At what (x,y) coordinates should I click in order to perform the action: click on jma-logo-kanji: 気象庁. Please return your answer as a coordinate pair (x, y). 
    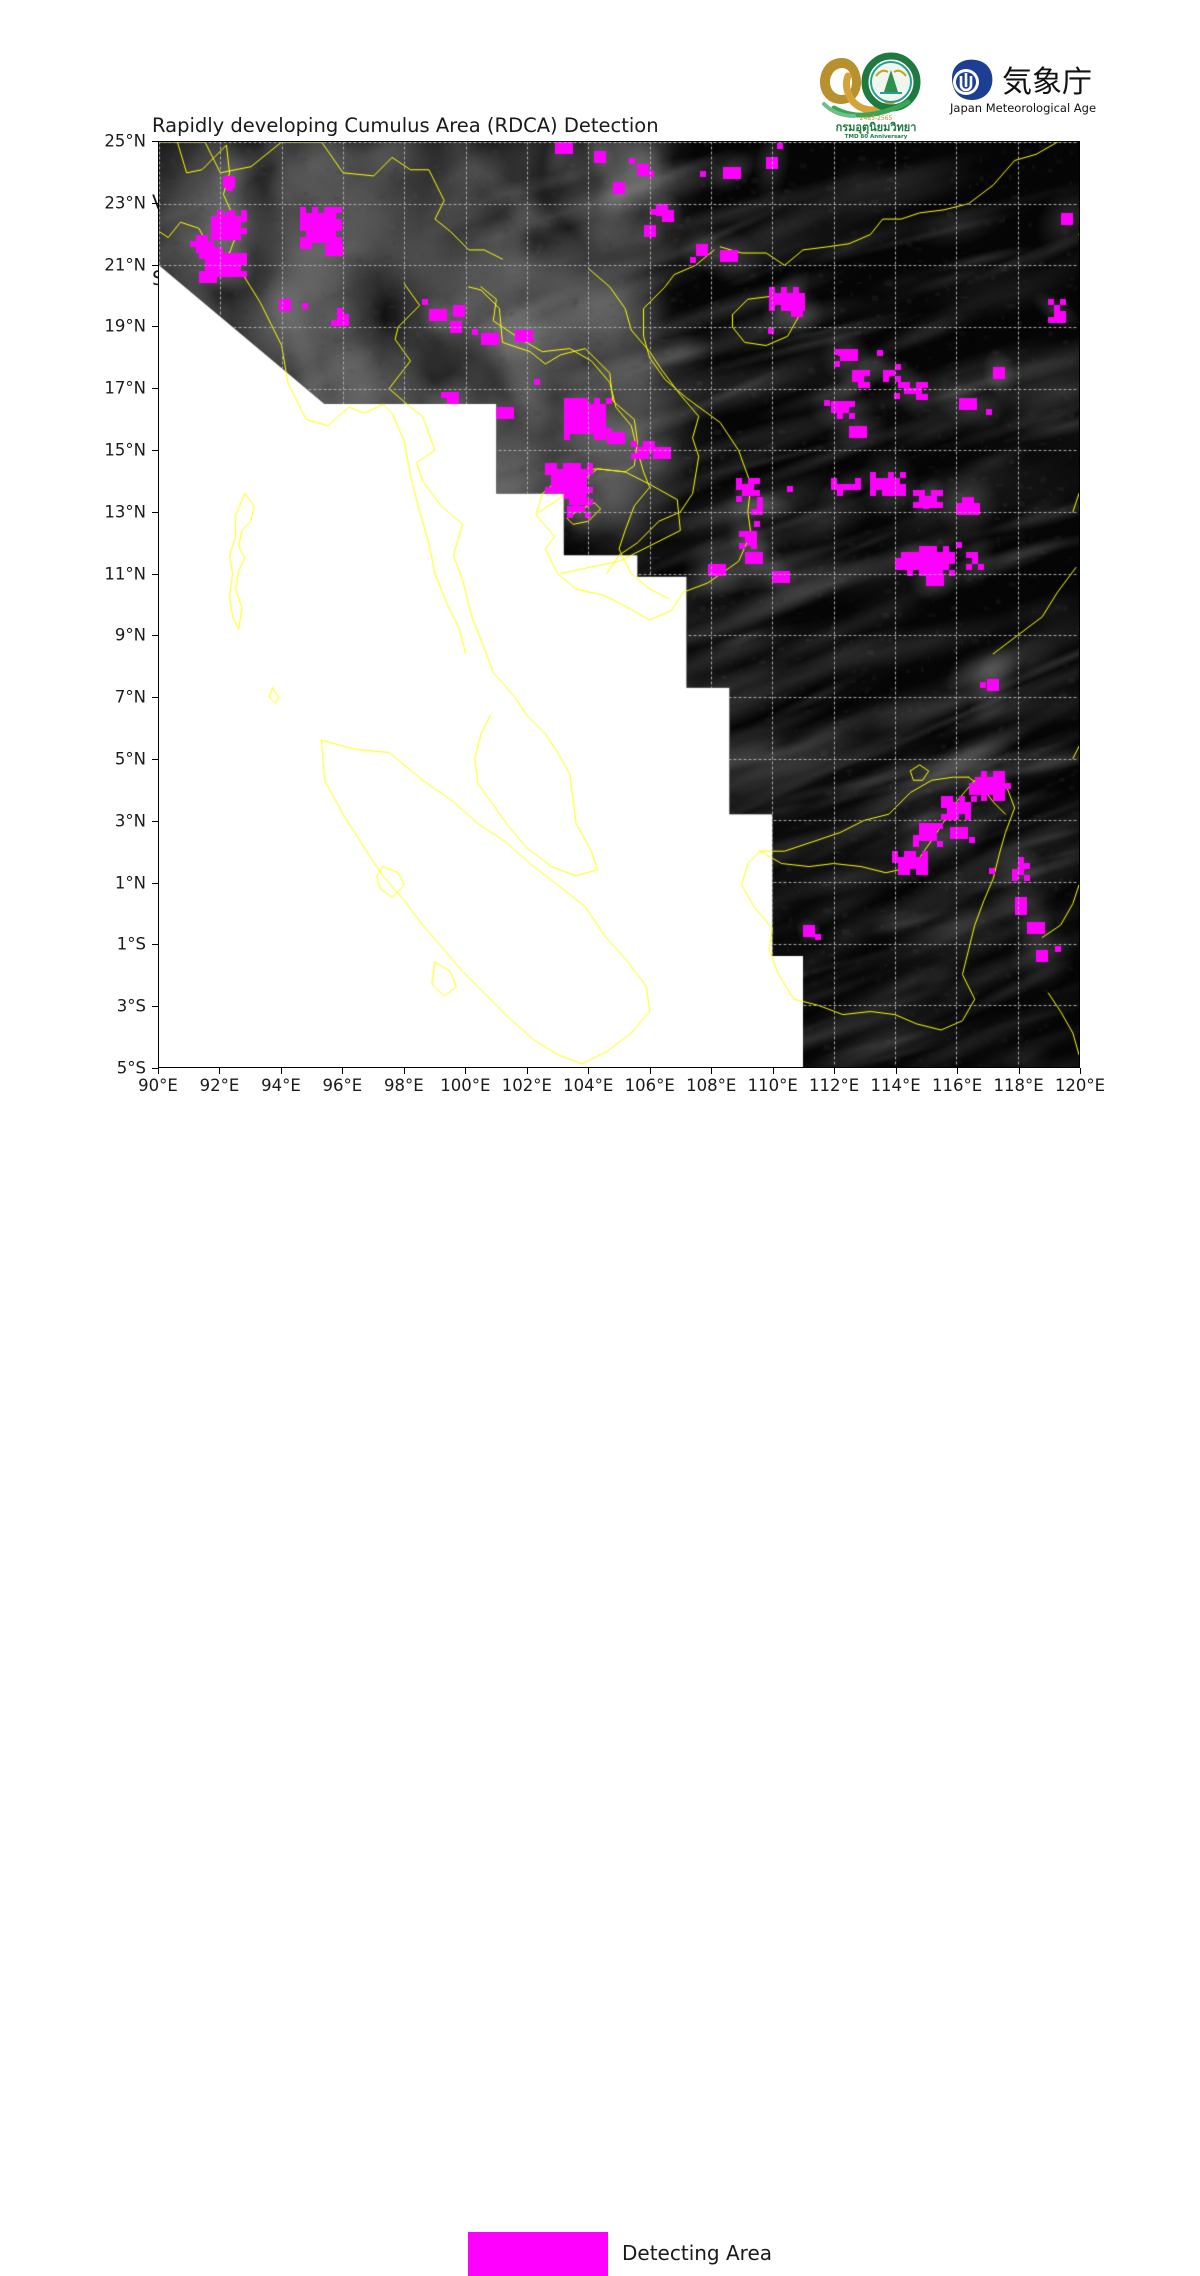
    Looking at the image, I should click on (1047, 82).